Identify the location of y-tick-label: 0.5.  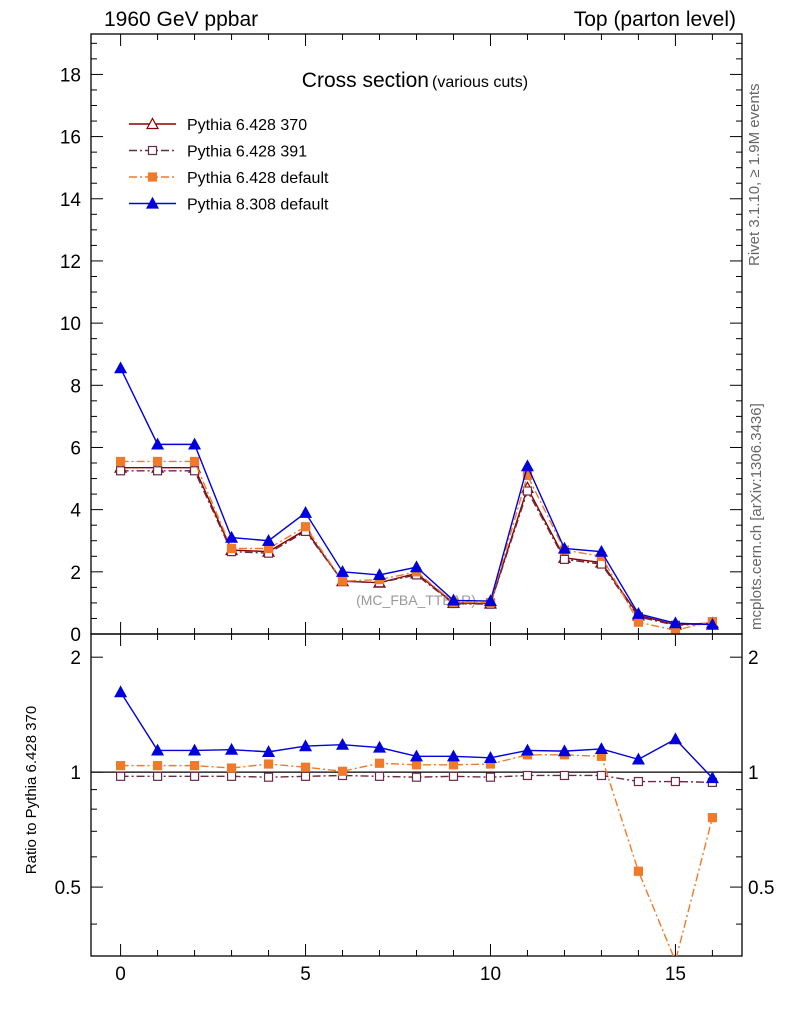
(68, 888).